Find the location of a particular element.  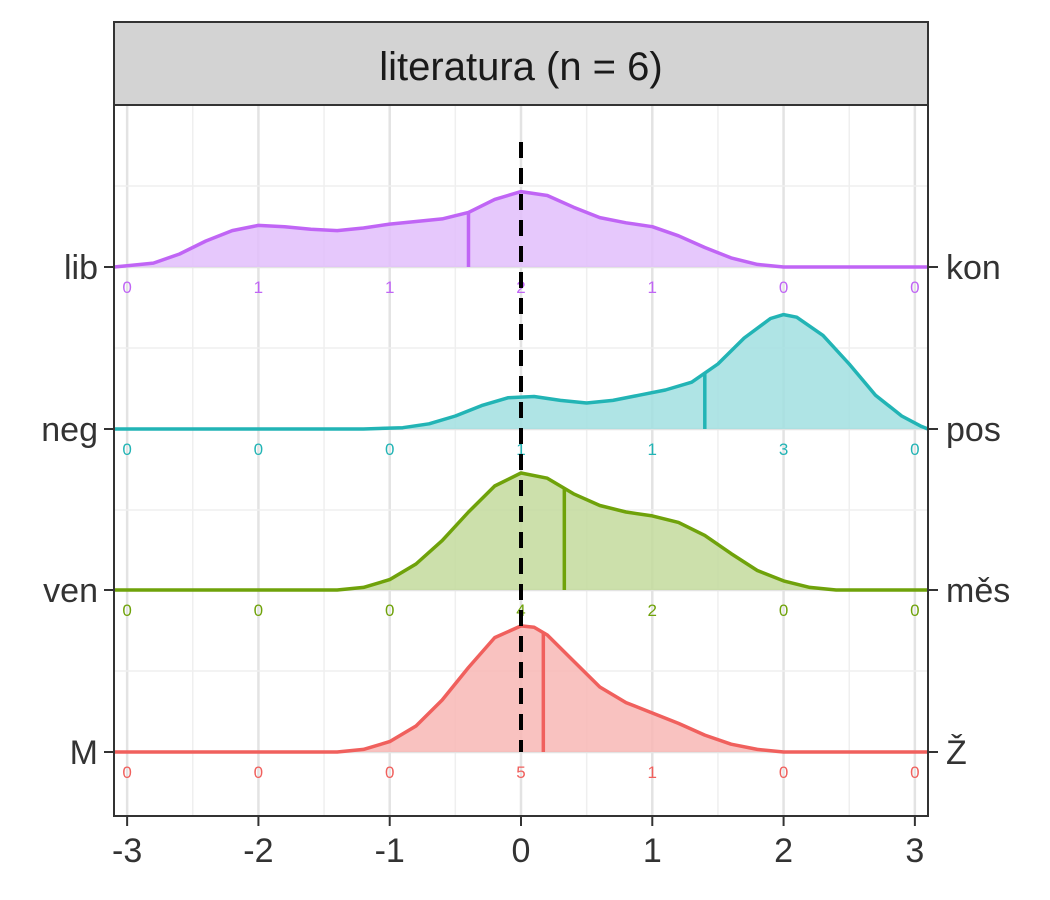

ridge-area-ven is located at coordinates (521, 531).